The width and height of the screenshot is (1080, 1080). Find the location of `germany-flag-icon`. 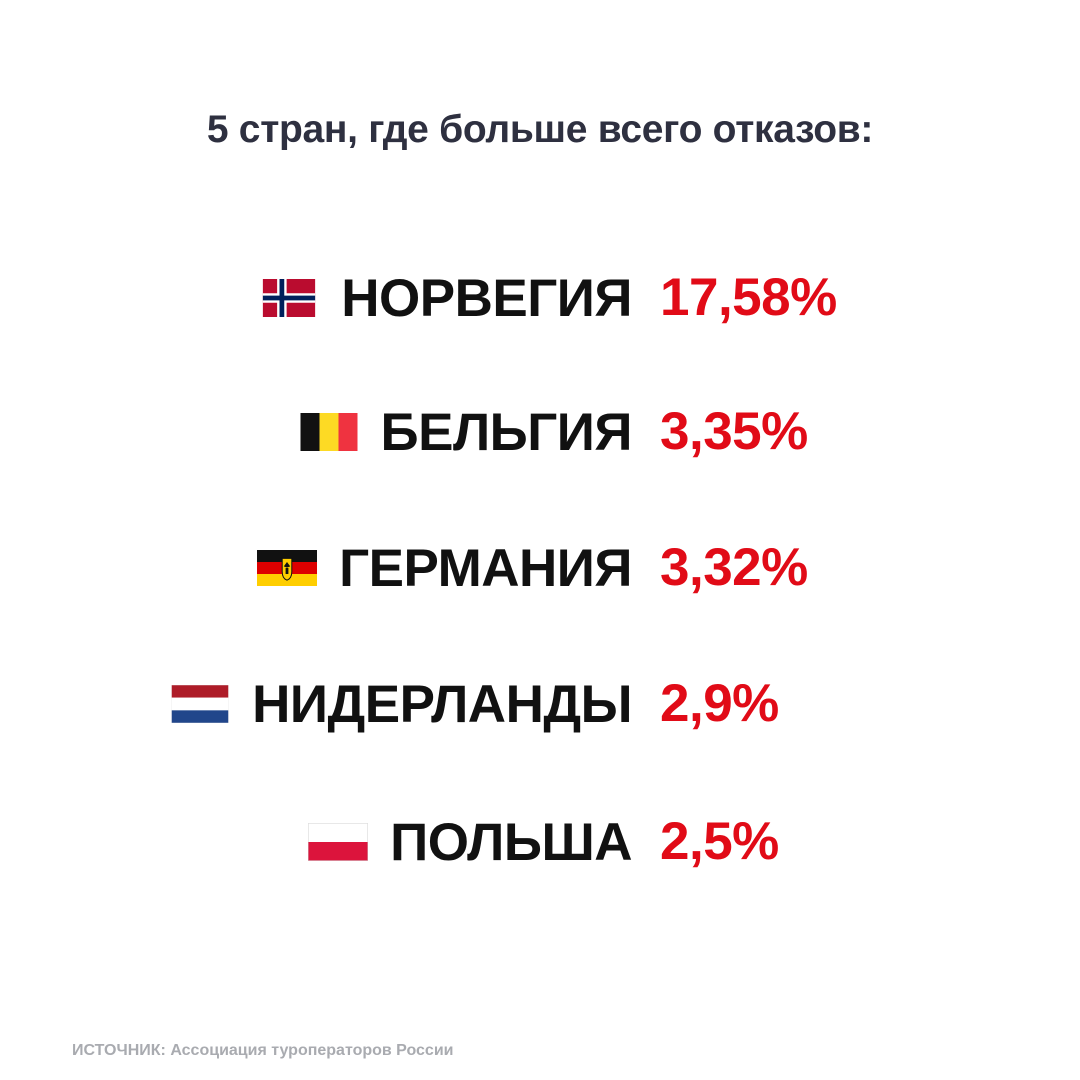

germany-flag-icon is located at coordinates (287, 568).